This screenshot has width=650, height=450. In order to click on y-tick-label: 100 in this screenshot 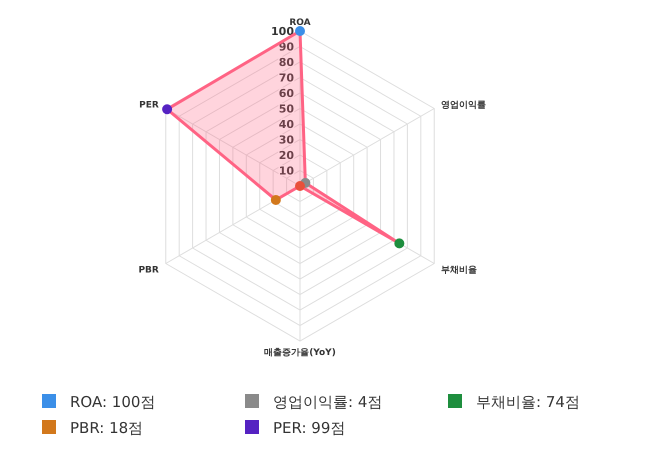, I will do `click(282, 31)`.